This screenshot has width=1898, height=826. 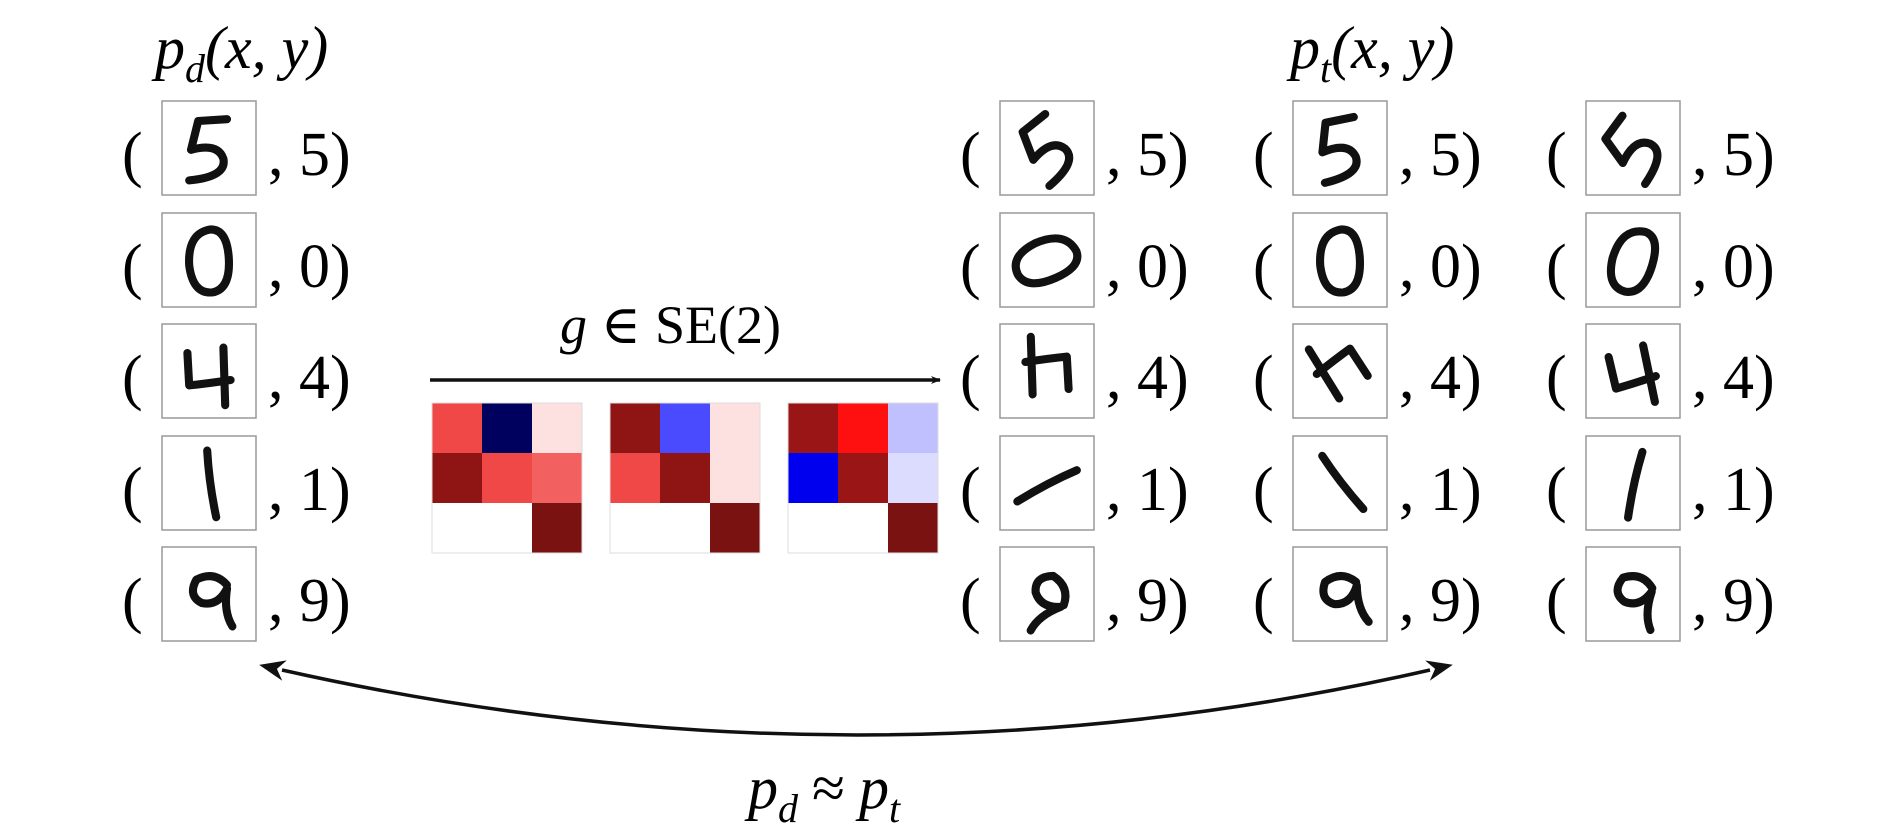 I want to click on bottom-rhs-sub: t, so click(x=895, y=806).